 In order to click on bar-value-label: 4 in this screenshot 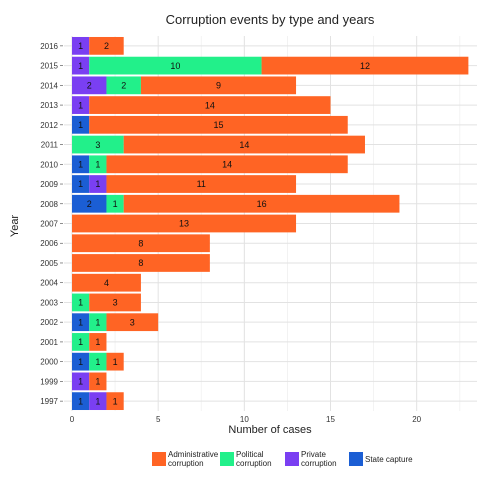, I will do `click(106, 283)`.